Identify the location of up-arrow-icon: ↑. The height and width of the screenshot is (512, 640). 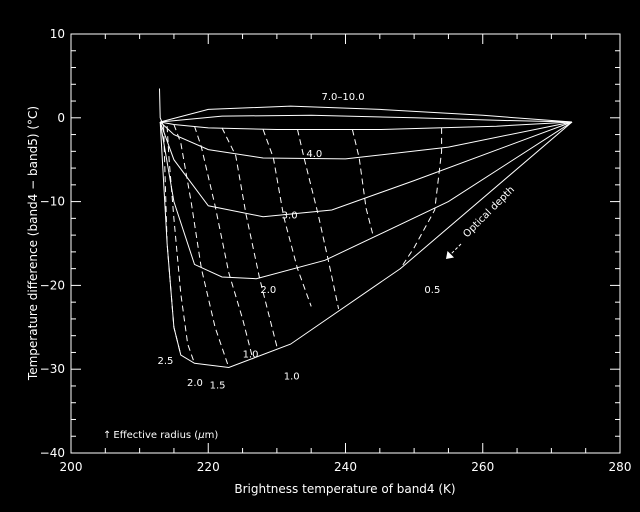
(107, 435).